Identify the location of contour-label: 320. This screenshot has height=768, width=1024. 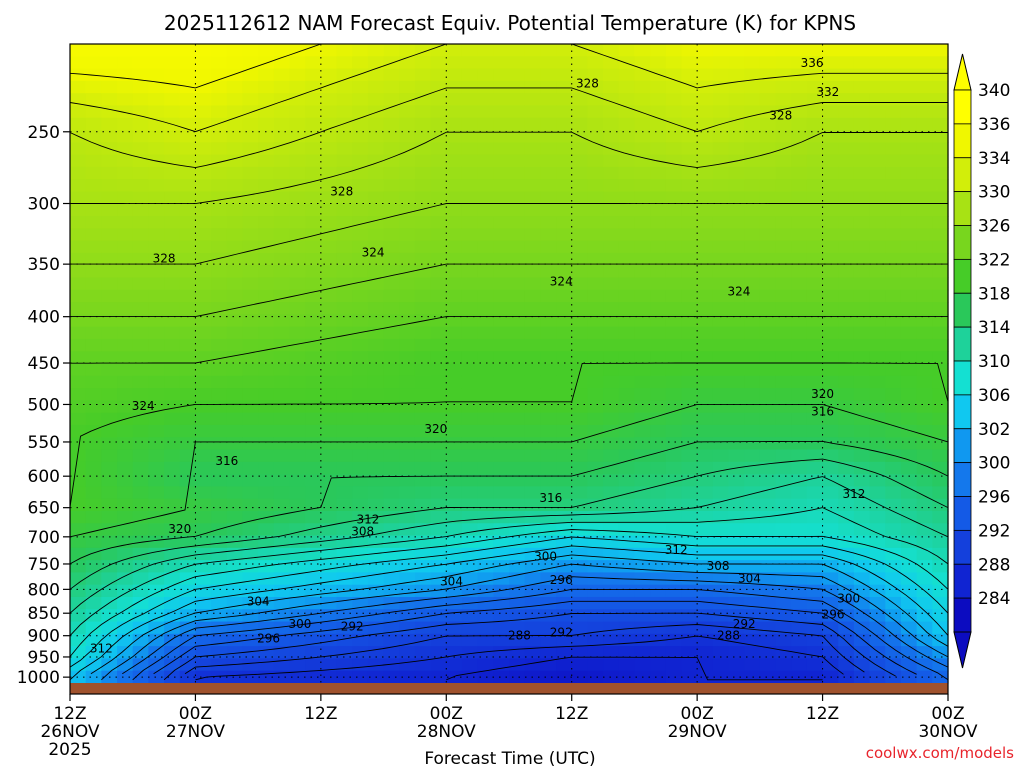
(179, 529).